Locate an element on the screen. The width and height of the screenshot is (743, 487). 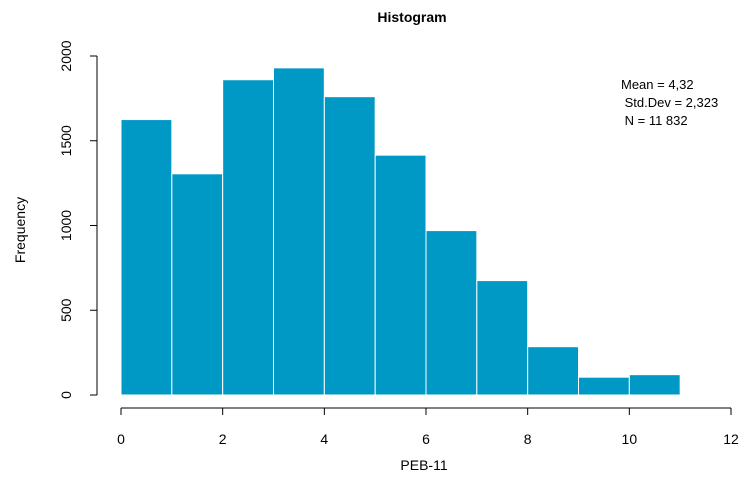
x-tick-label: 2 is located at coordinates (223, 439).